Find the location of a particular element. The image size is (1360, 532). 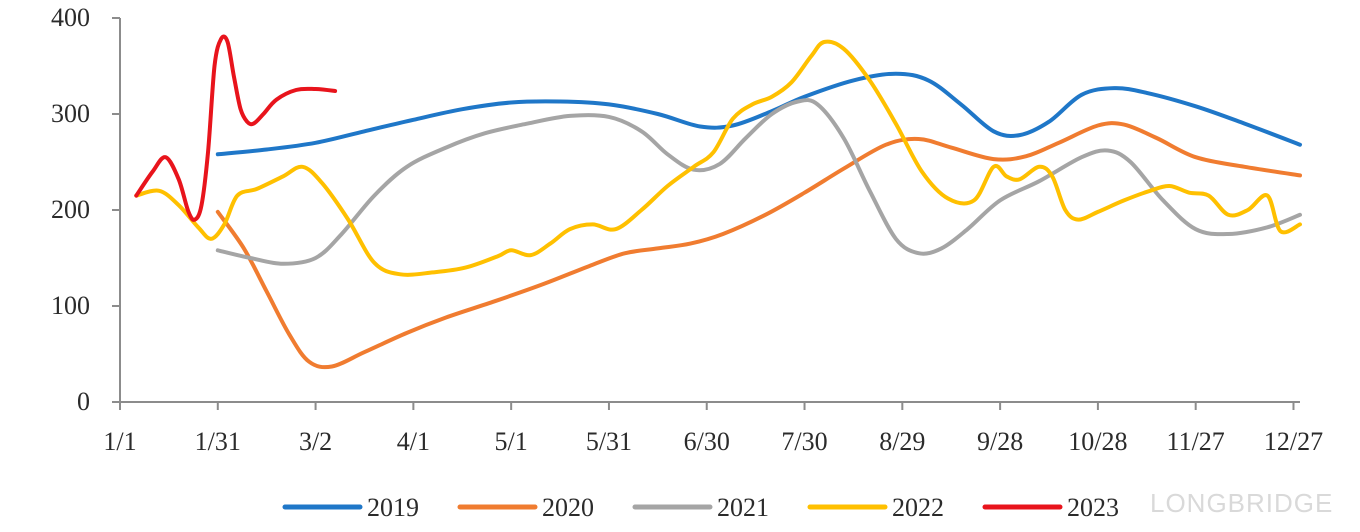

x-tick-label: 8/29 is located at coordinates (902, 441).